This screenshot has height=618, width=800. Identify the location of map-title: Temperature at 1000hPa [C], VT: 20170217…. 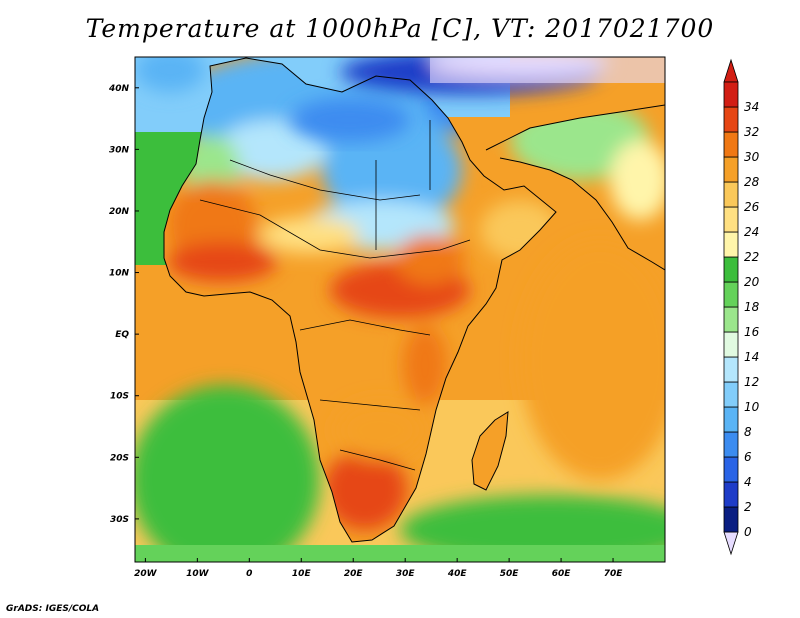
(400, 28).